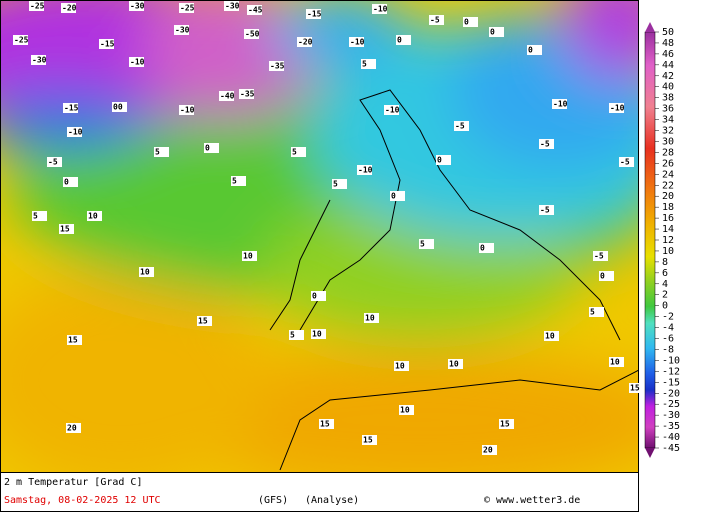 Image resolution: width=704 pixels, height=517 pixels. What do you see at coordinates (73, 482) in the screenshot?
I see `caption: 2 m Temperatur [Grad C]` at bounding box center [73, 482].